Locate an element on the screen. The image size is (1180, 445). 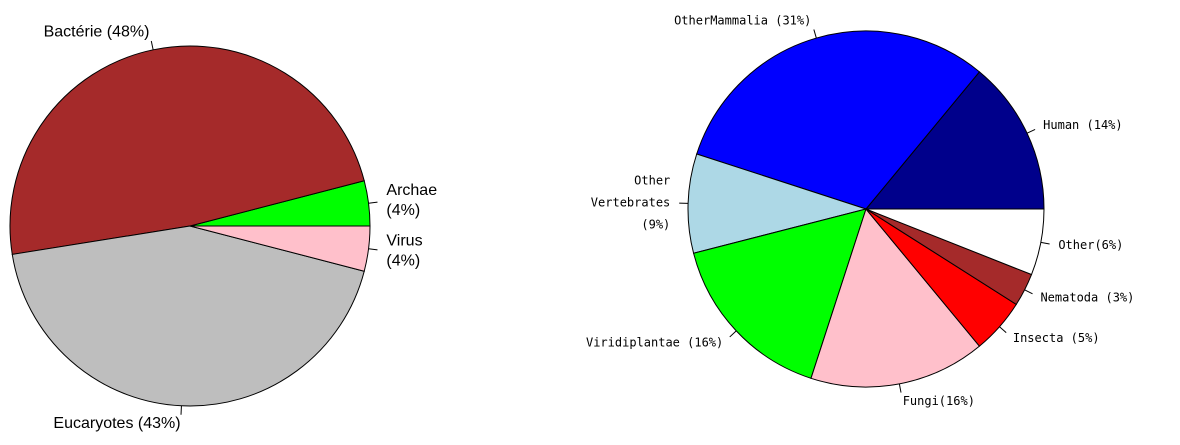
slice-label: Eucaryotes (43%) is located at coordinates (116, 423).